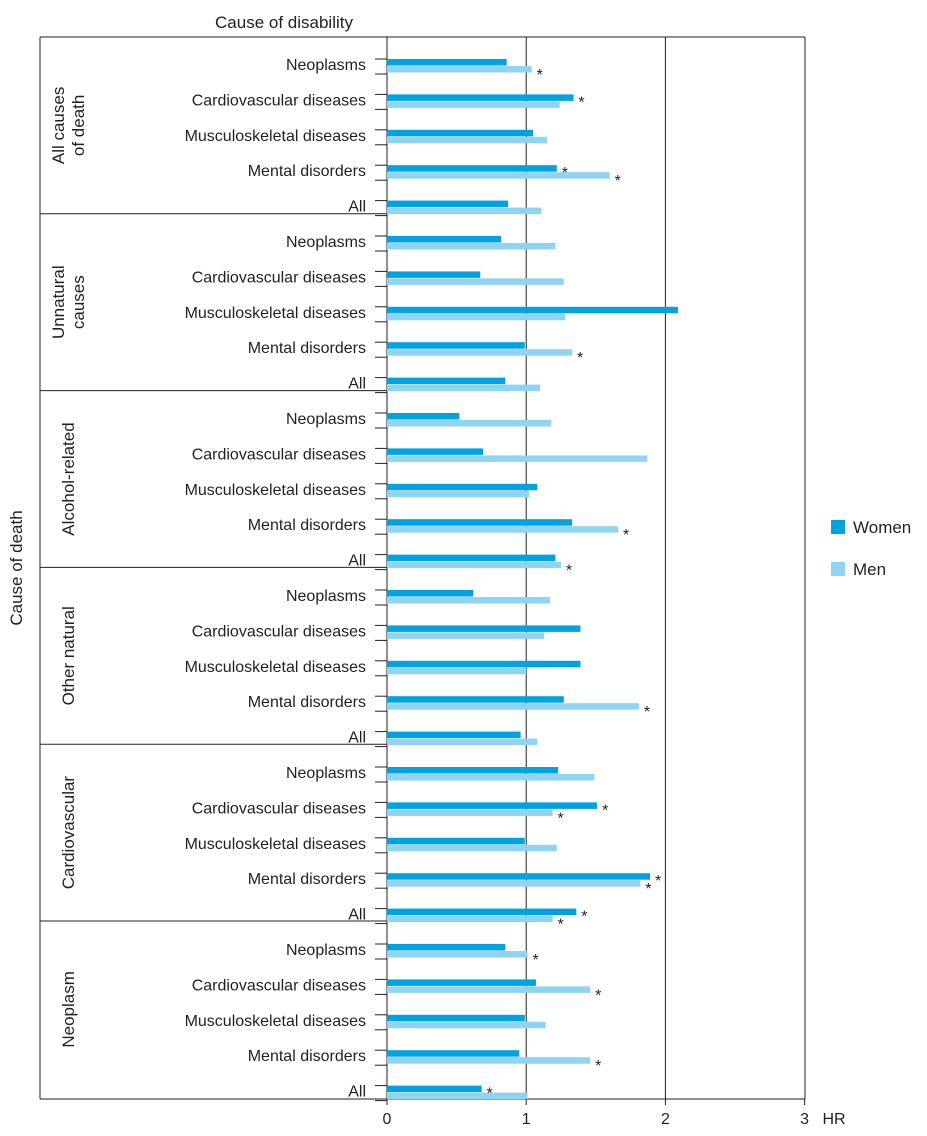 Image resolution: width=927 pixels, height=1136 pixels. I want to click on group-label: Cardiovascular, so click(68, 833).